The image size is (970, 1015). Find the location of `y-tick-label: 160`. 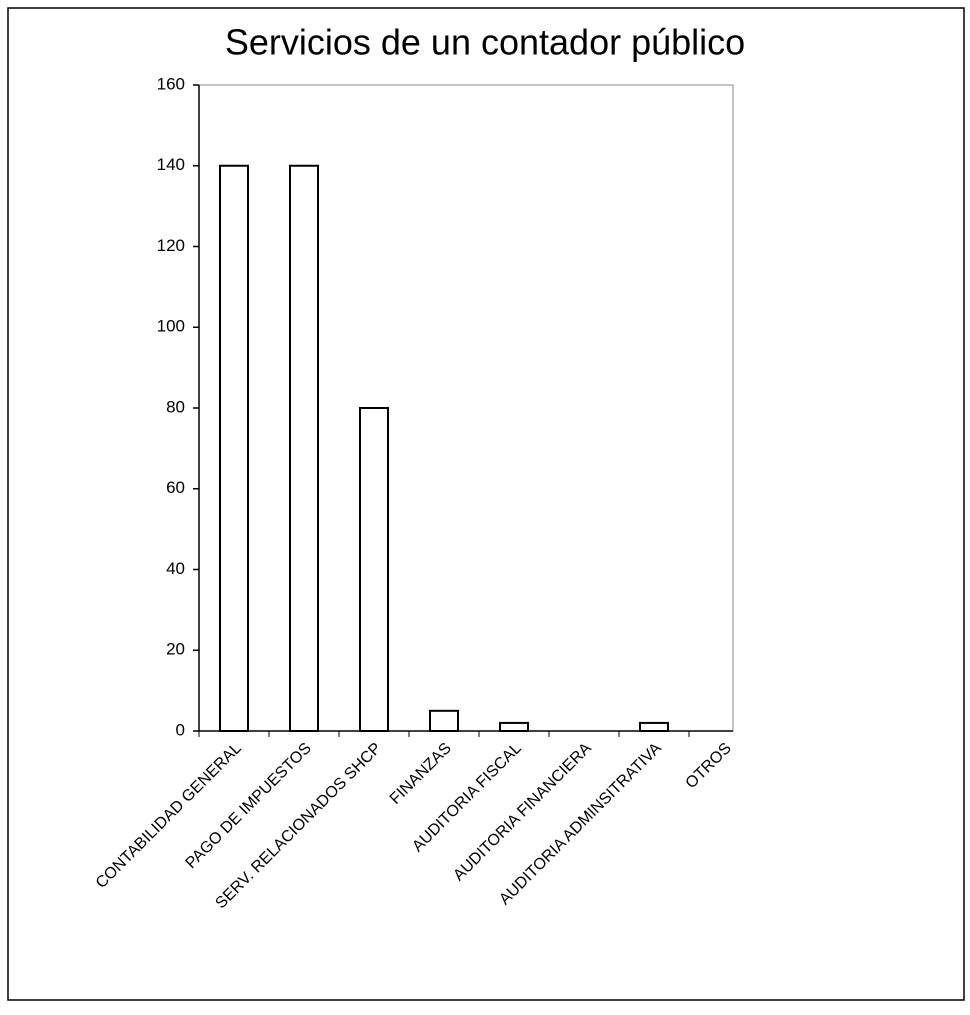

y-tick-label: 160 is located at coordinates (171, 83).